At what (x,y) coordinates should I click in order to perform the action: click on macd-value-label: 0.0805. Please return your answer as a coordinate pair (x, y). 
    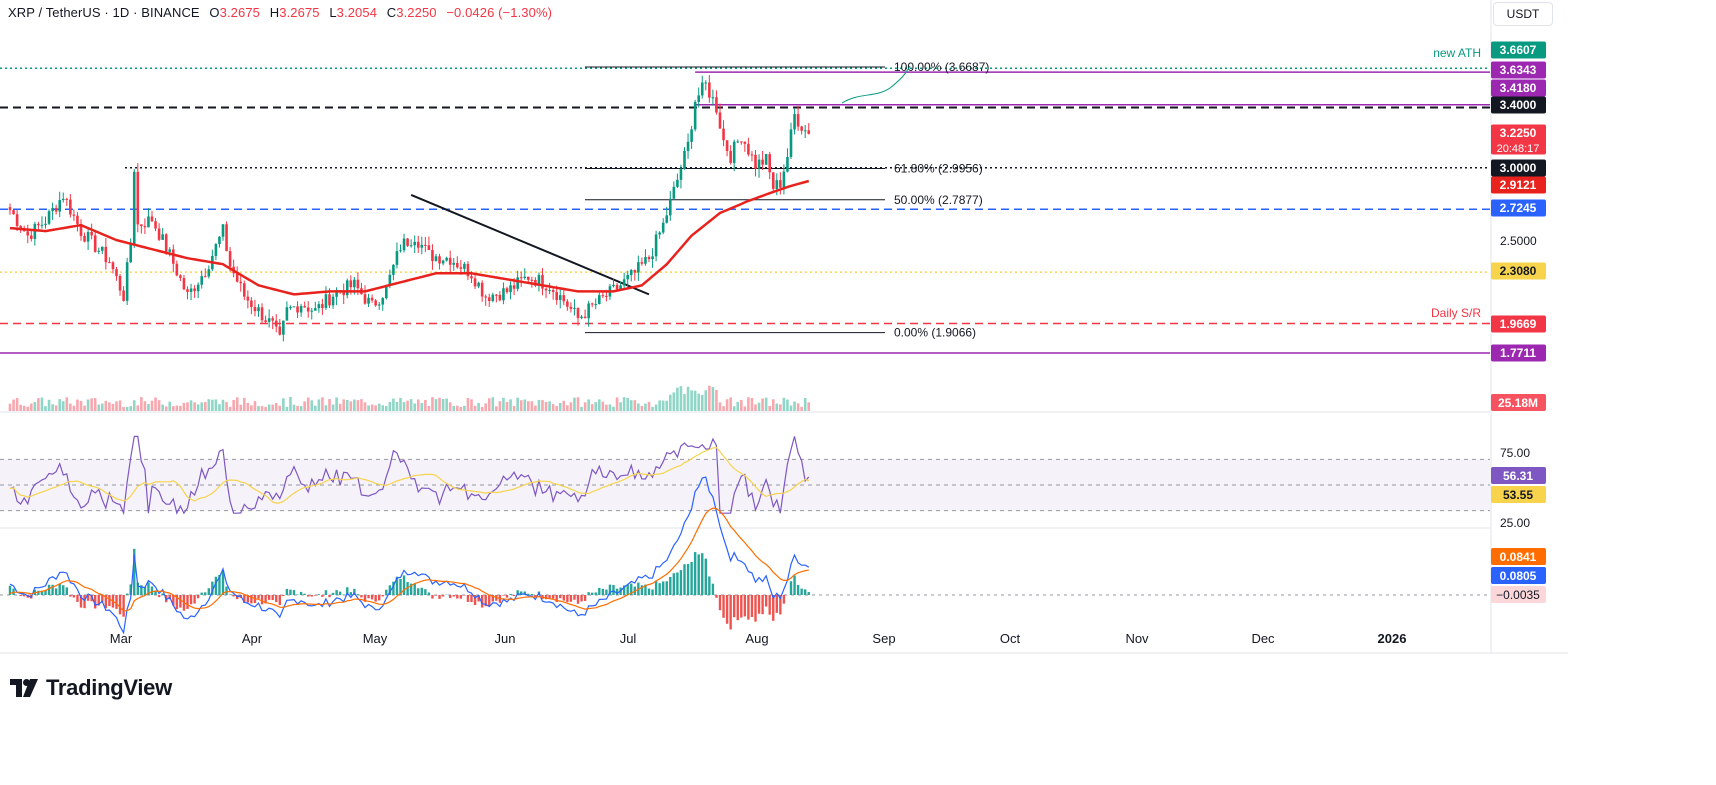
    Looking at the image, I should click on (1518, 576).